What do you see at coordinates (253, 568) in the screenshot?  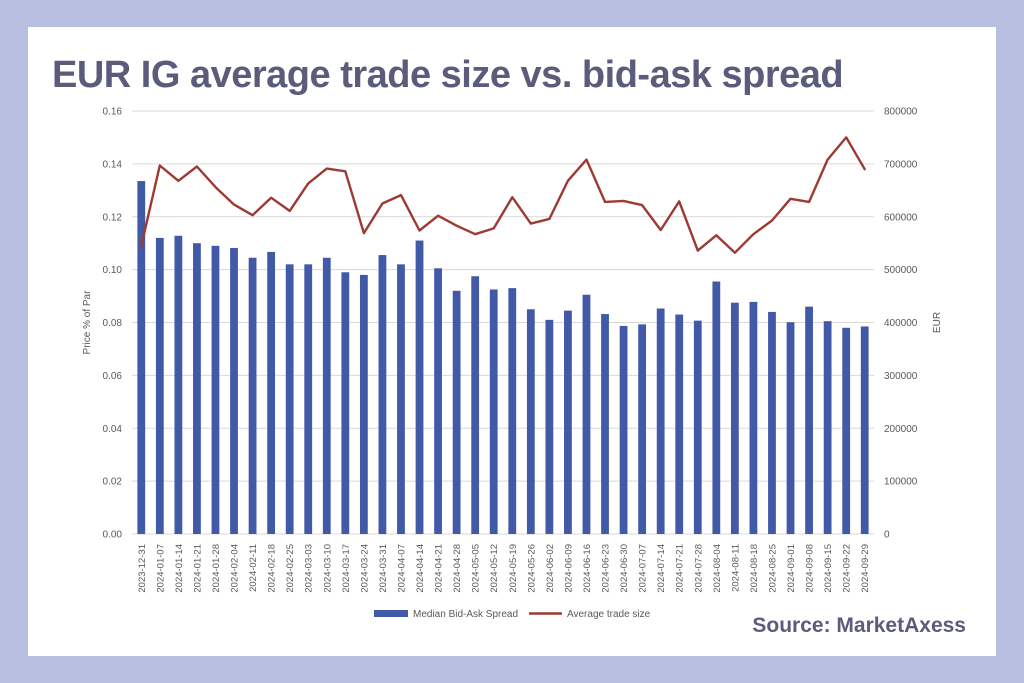 I see `x-tick-label: 2024-02-11` at bounding box center [253, 568].